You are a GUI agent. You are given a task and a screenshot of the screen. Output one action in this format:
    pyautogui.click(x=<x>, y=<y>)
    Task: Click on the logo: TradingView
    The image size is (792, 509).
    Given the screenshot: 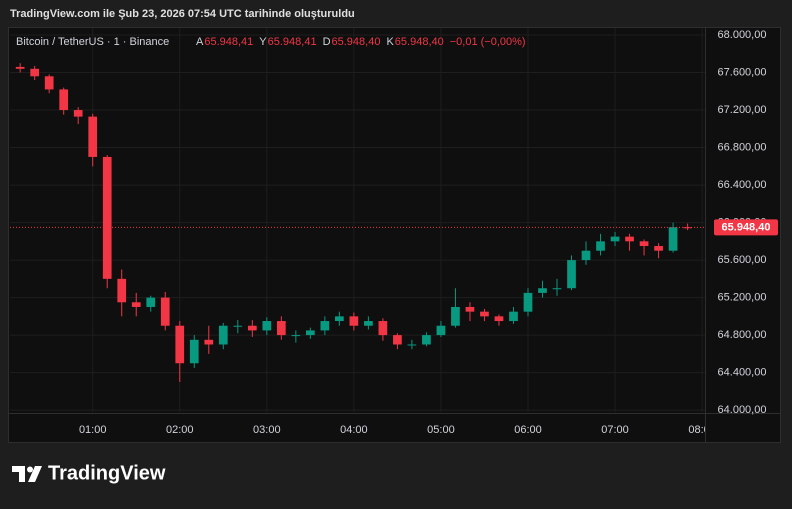 What is the action you would take?
    pyautogui.click(x=89, y=473)
    